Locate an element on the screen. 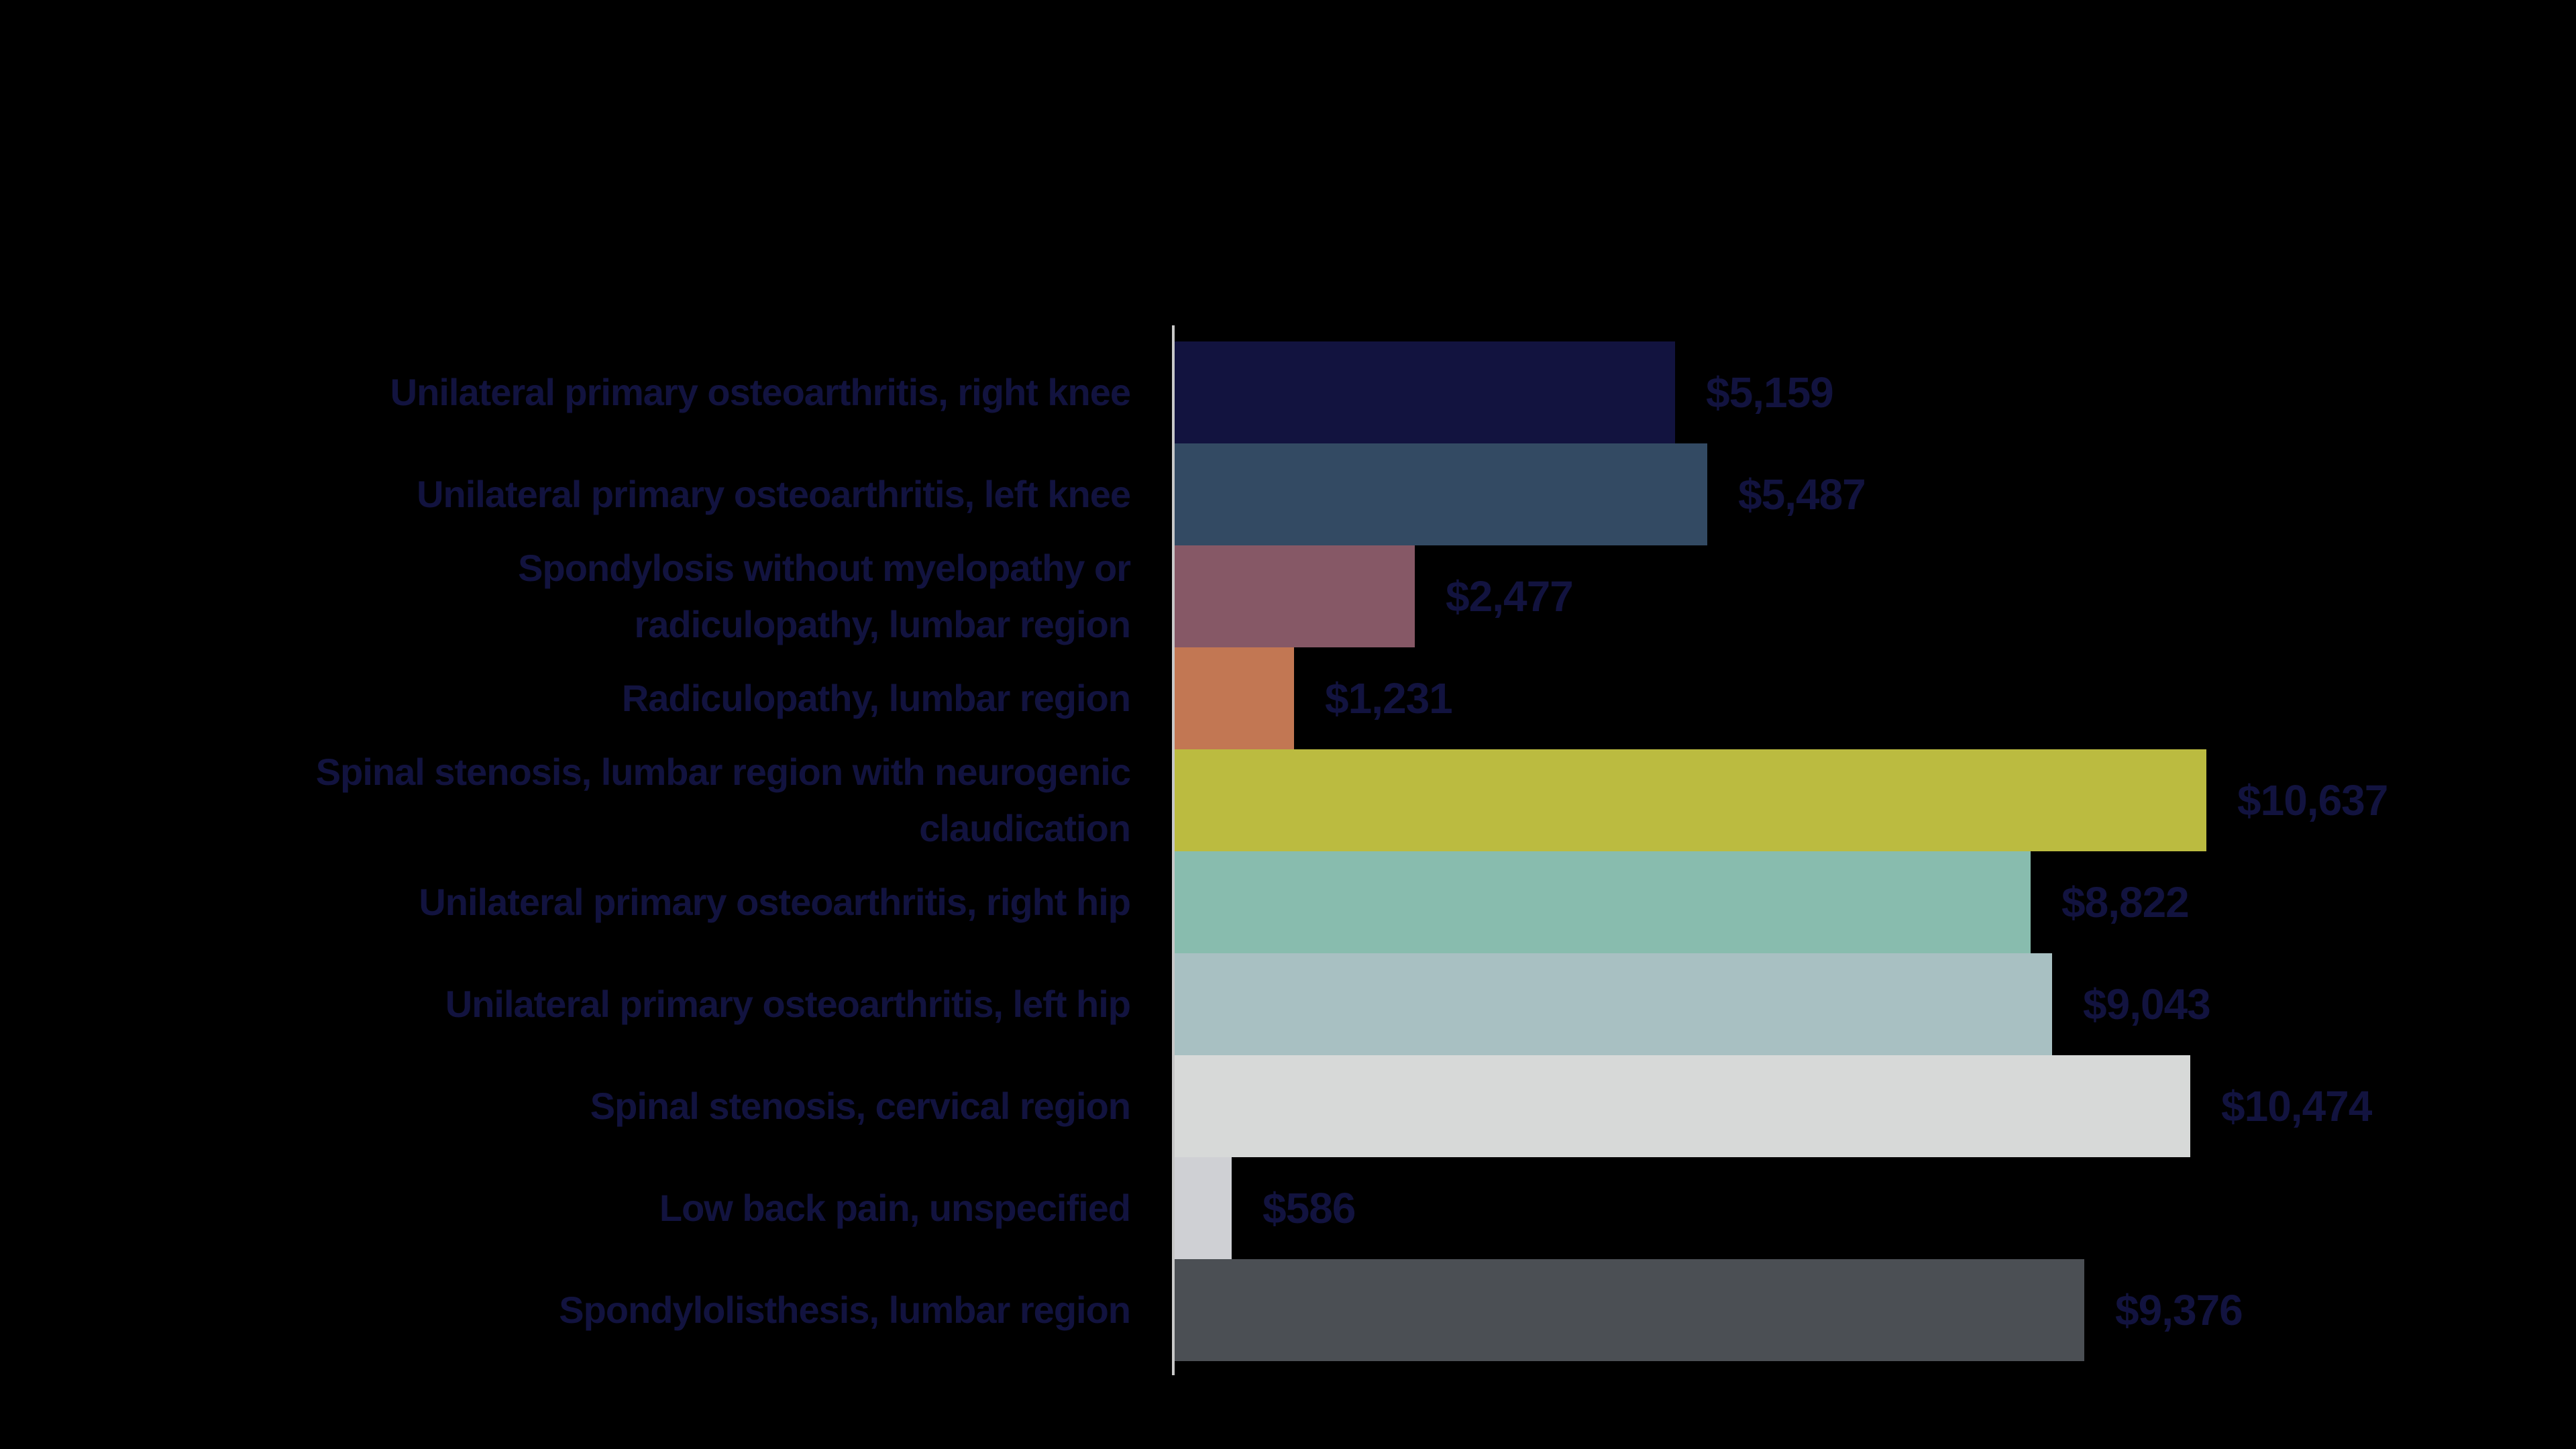 The image size is (2576, 1449). value-label: $1,231 is located at coordinates (1389, 698).